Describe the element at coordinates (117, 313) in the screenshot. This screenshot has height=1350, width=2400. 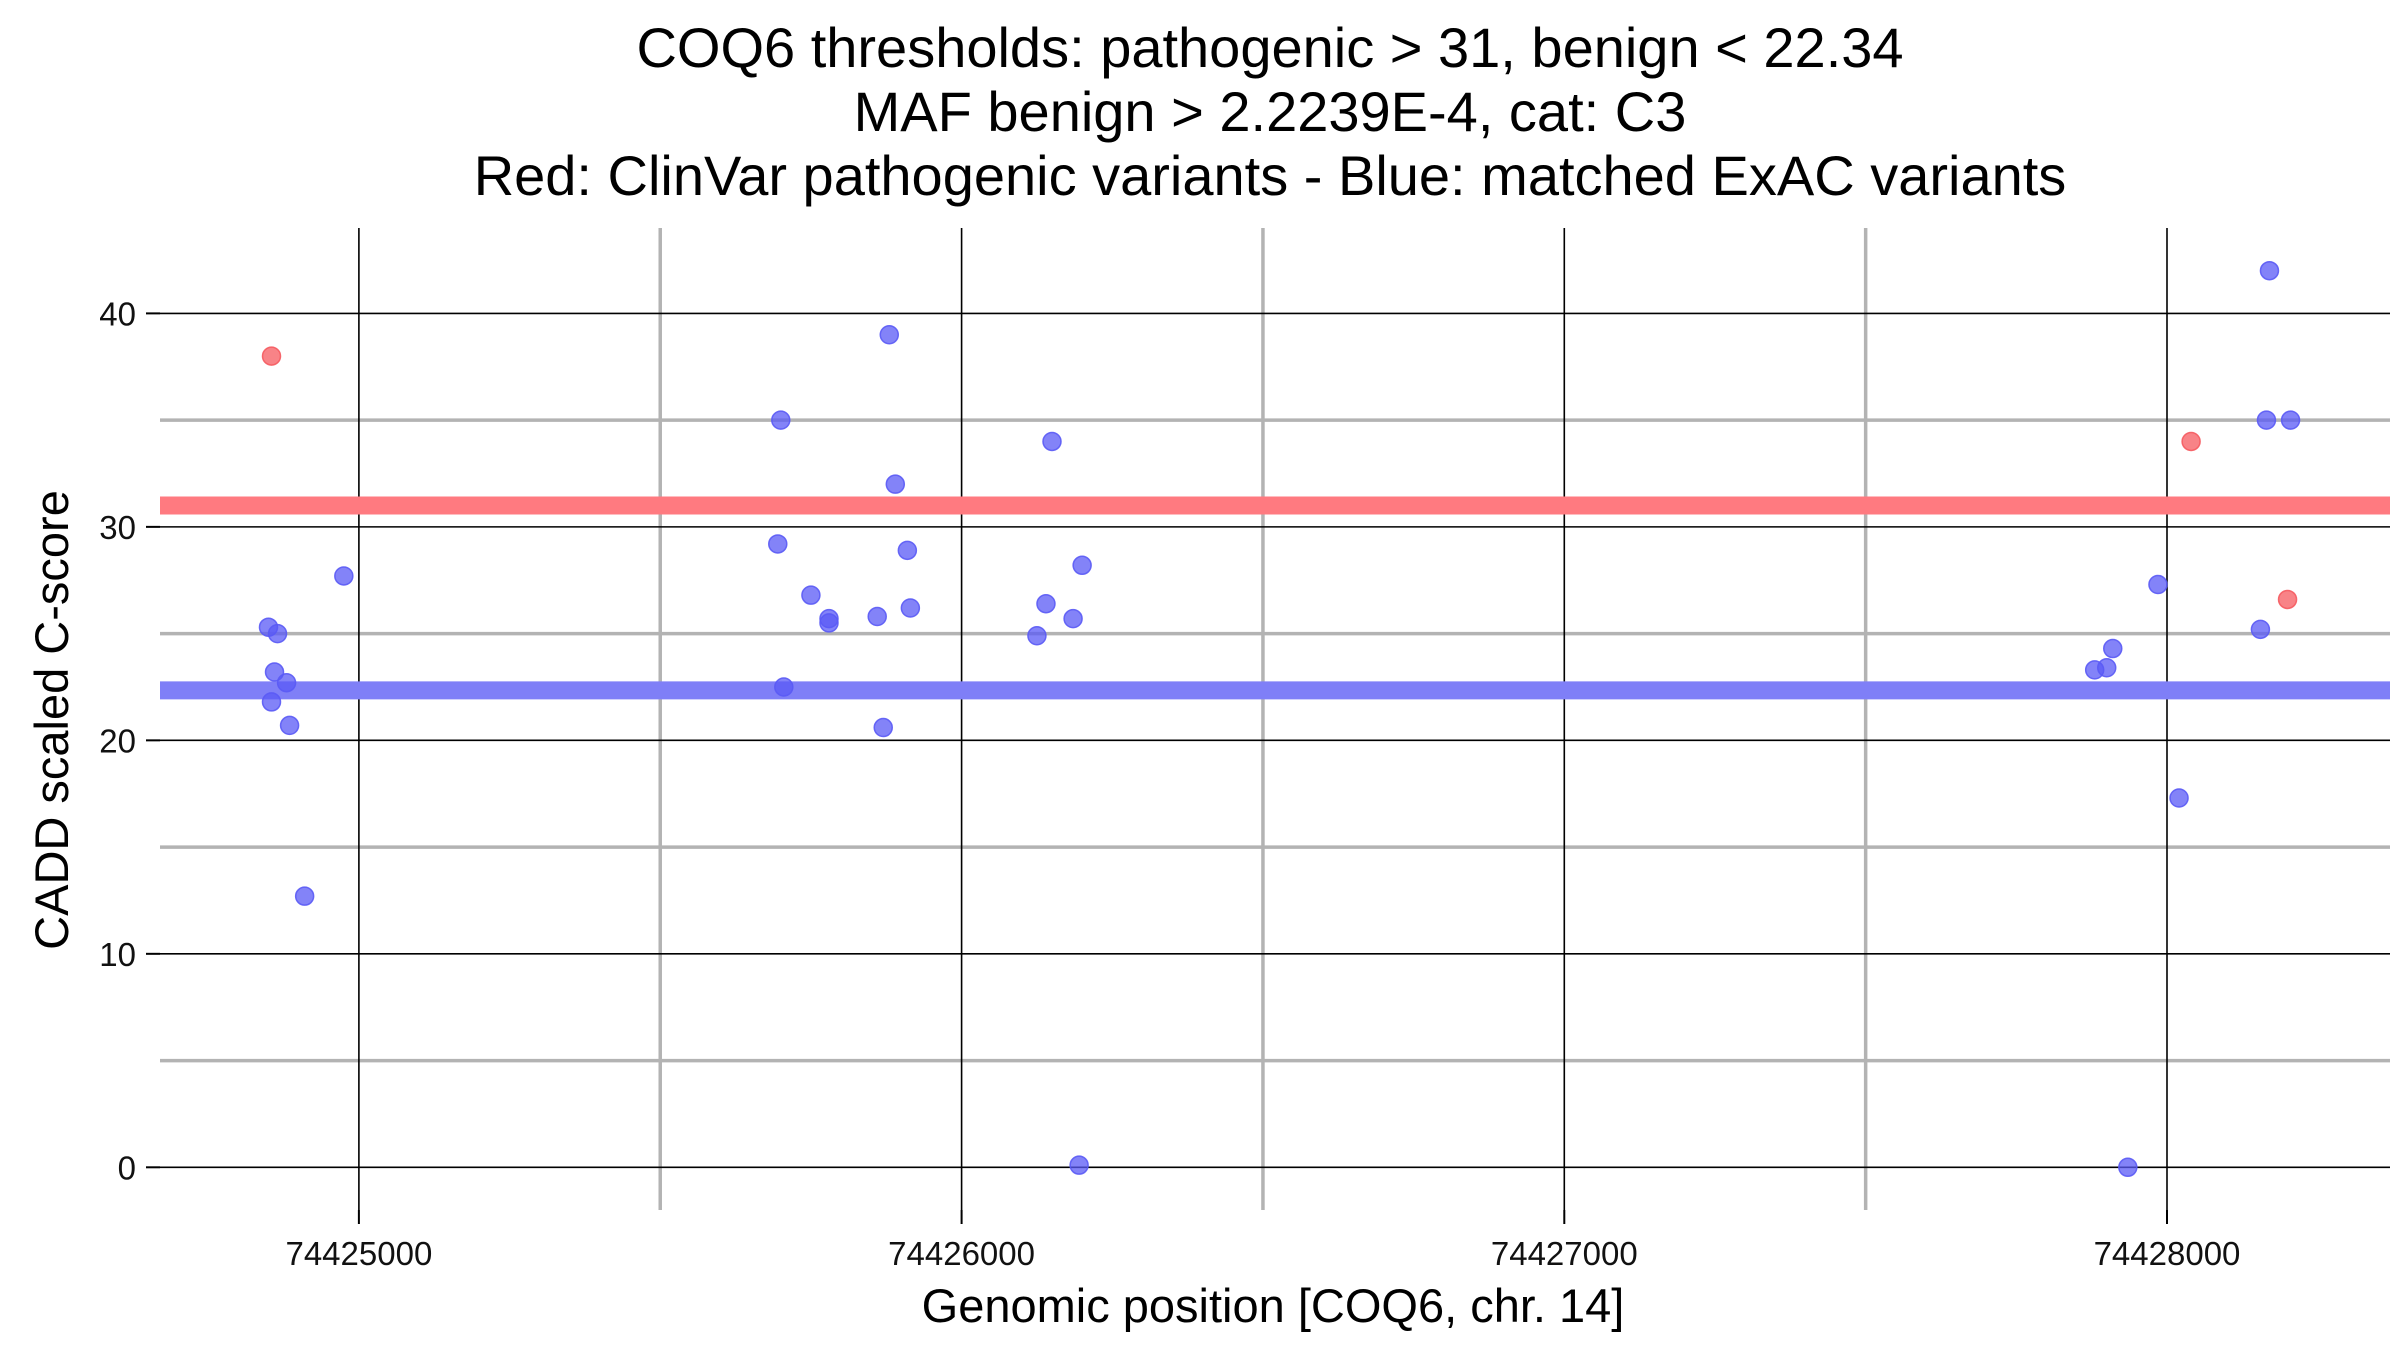
I see `y-tick-label: 40` at that location.